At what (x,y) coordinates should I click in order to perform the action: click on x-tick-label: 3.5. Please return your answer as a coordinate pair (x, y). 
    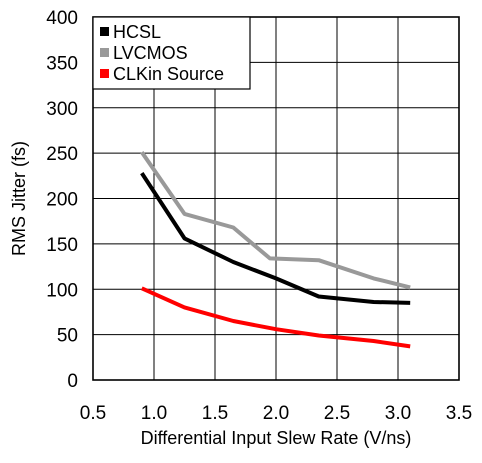
    Looking at the image, I should click on (459, 413).